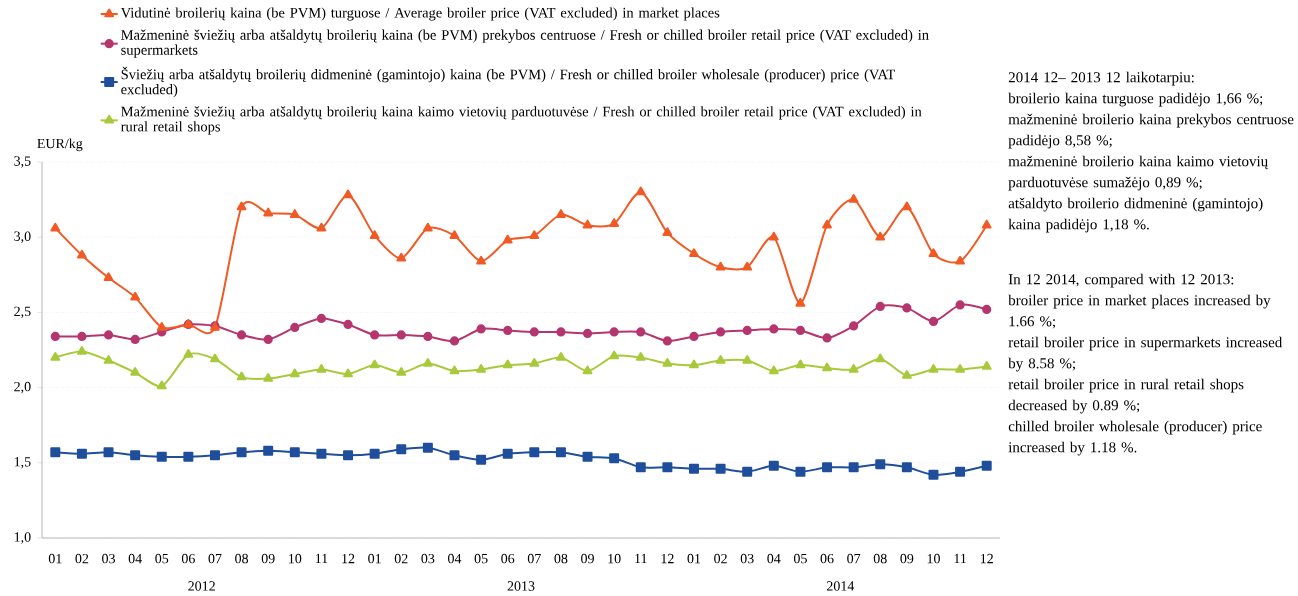 The image size is (1298, 596). What do you see at coordinates (1138, 173) in the screenshot?
I see `text: mažmeninė broilerio kaina kaimo vietovių parduotuvėse sumažėjo 0,89 %;` at bounding box center [1138, 173].